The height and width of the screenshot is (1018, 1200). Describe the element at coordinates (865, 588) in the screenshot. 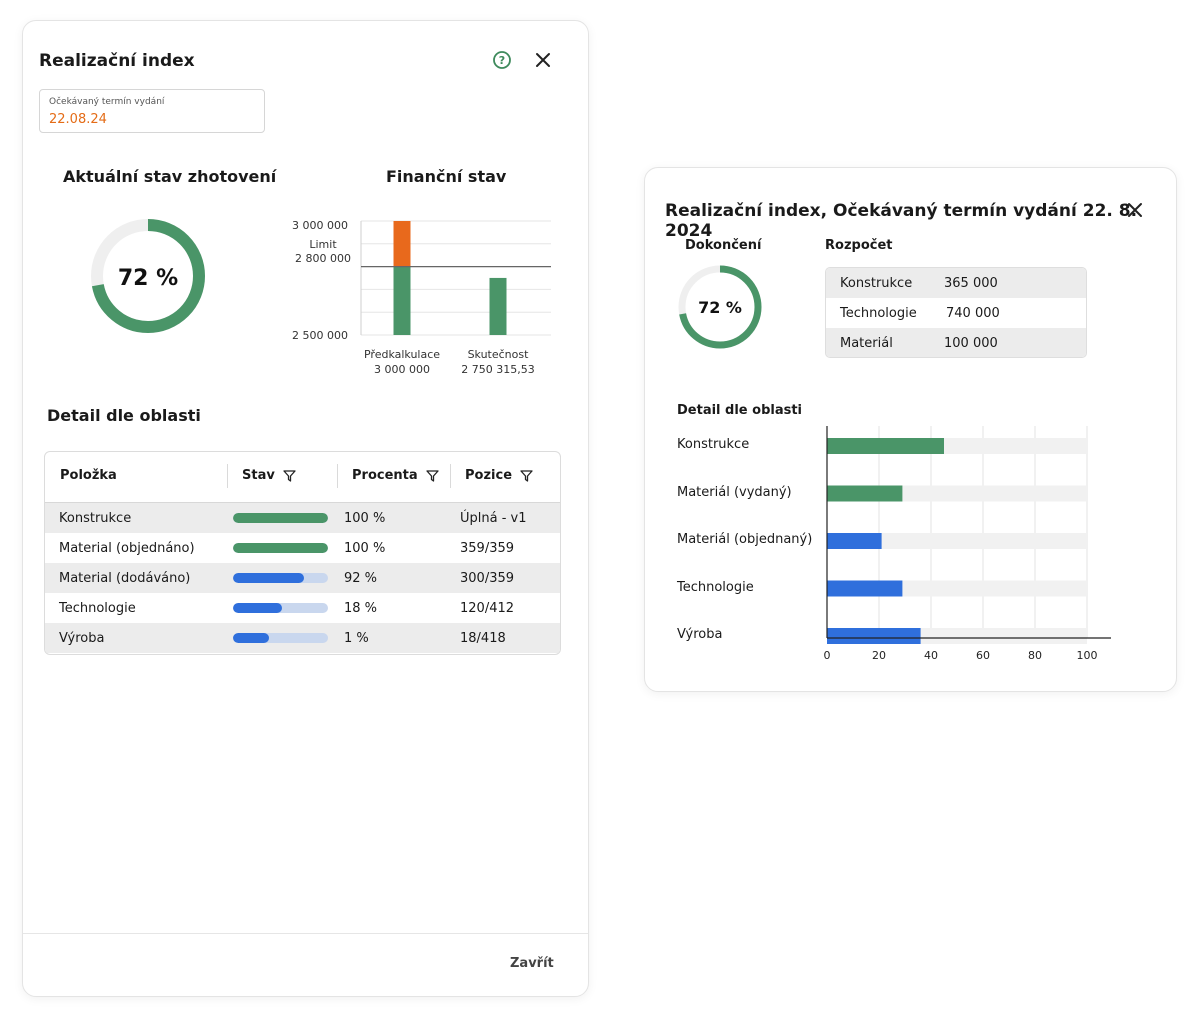

I see `bar-Technologie` at that location.